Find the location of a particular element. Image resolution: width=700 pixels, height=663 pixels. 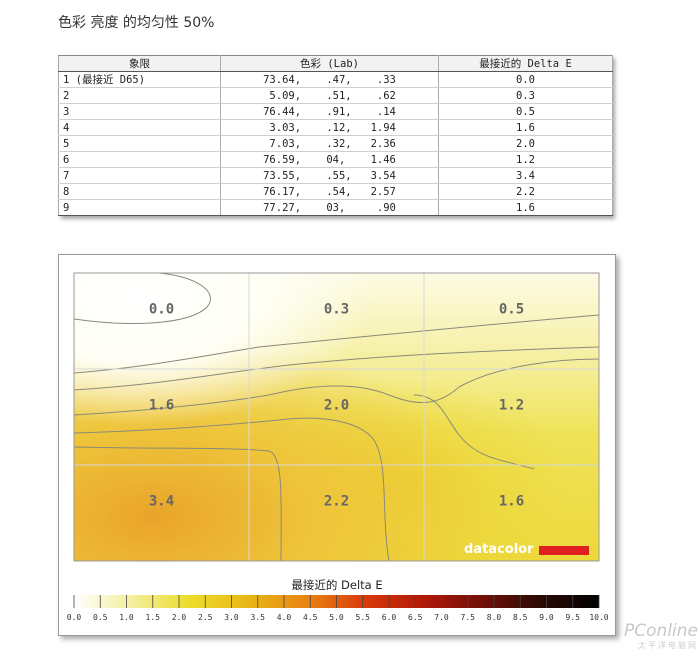

legend-tick-label: 2.5 is located at coordinates (205, 617).